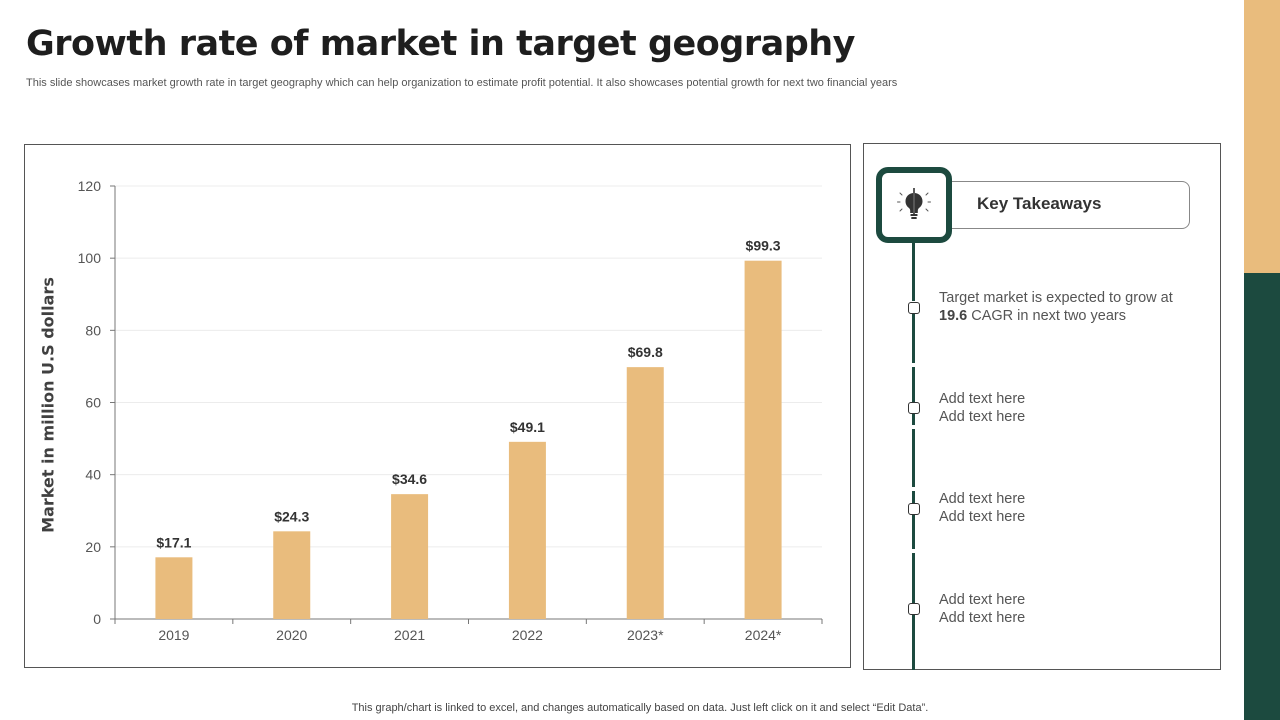 Image resolution: width=1280 pixels, height=720 pixels. Describe the element at coordinates (90, 258) in the screenshot. I see `y-tick-label: 100` at that location.